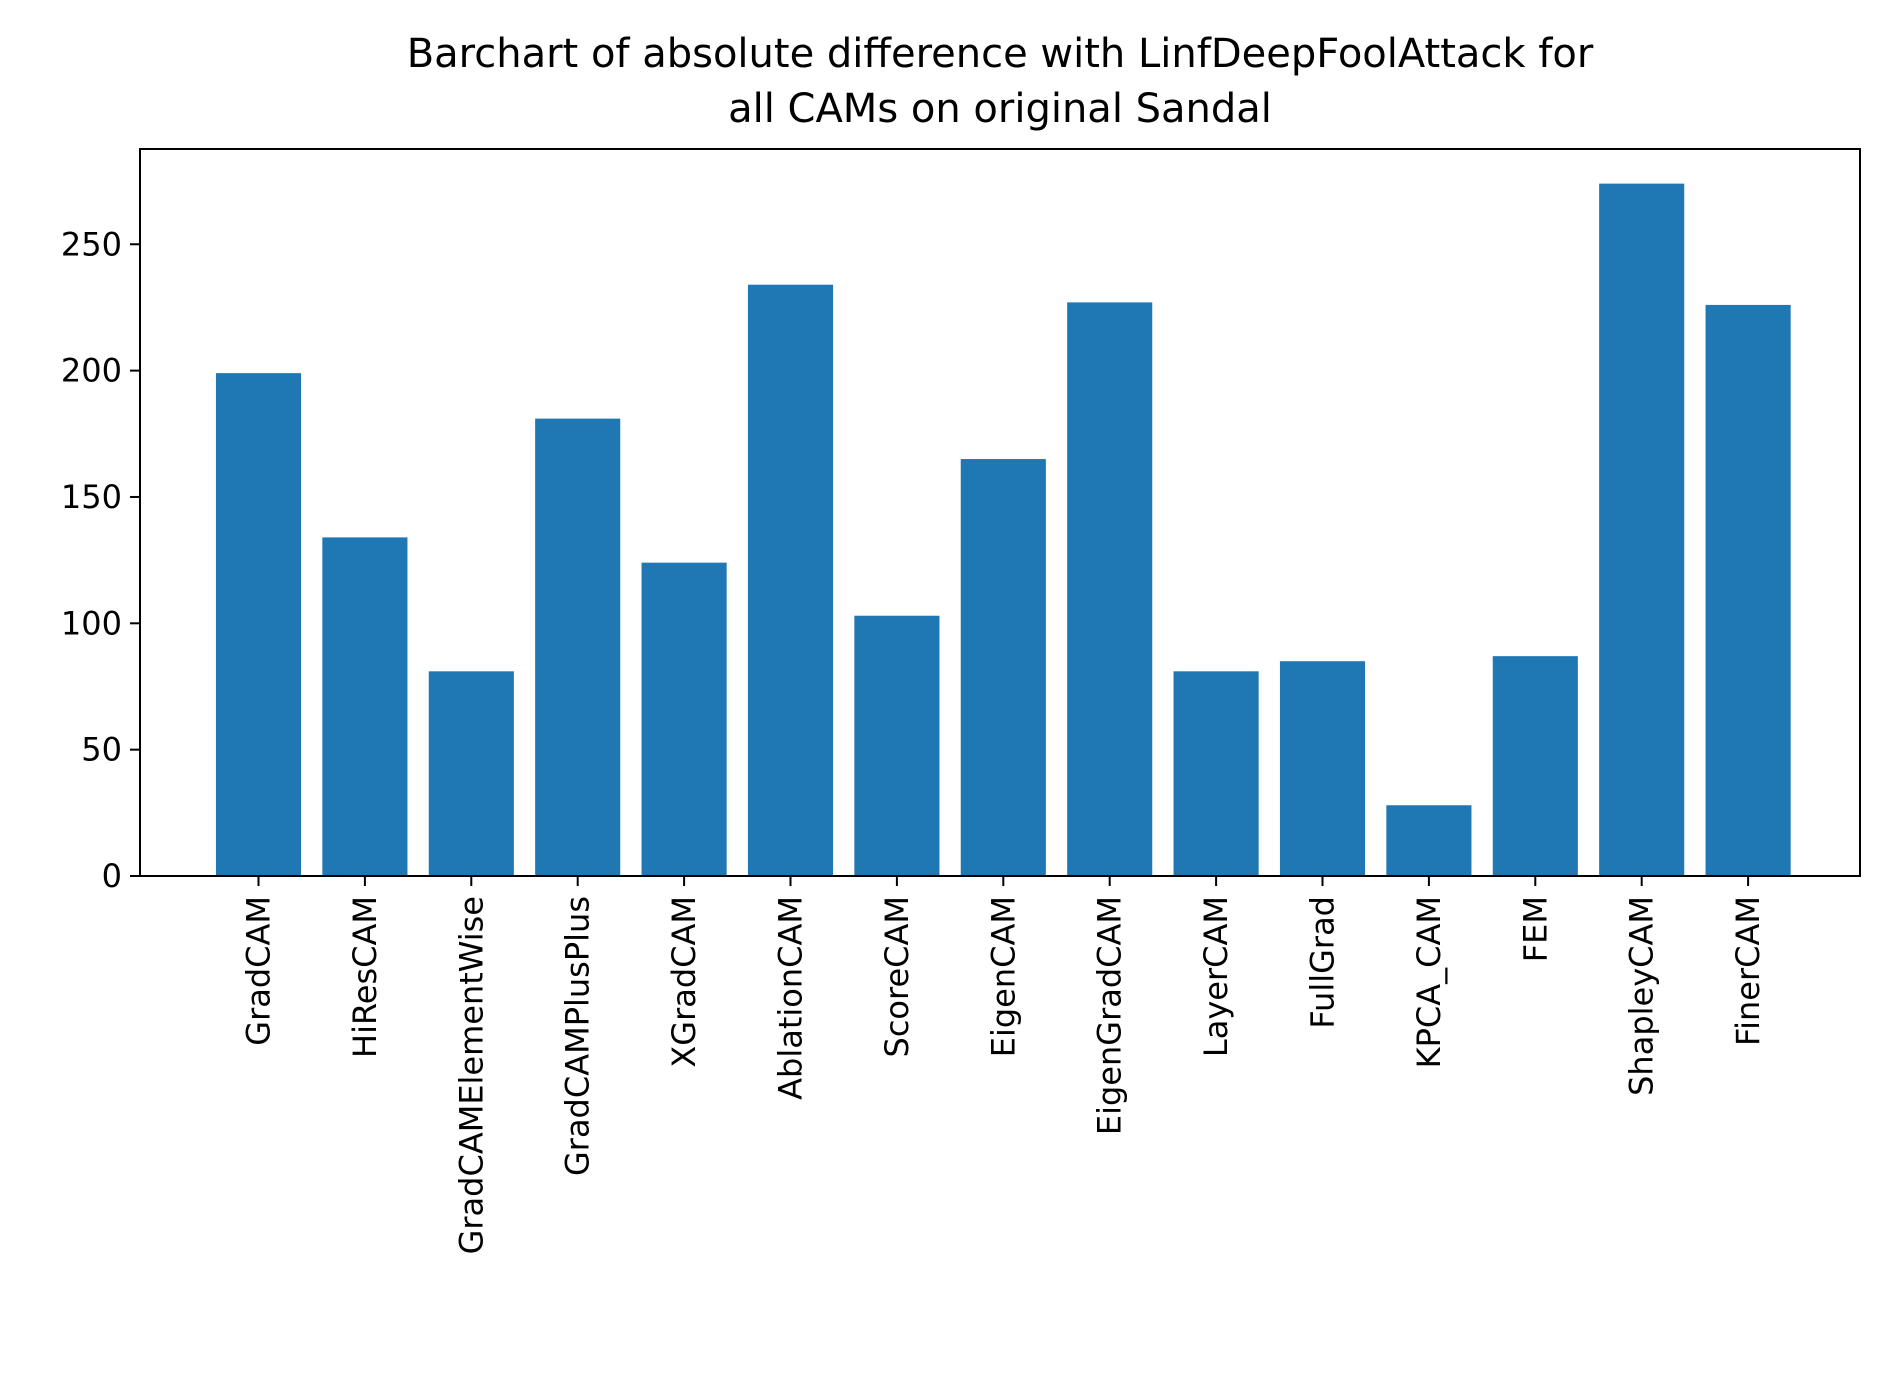 The width and height of the screenshot is (1890, 1398). I want to click on bar-ablationcam, so click(790, 580).